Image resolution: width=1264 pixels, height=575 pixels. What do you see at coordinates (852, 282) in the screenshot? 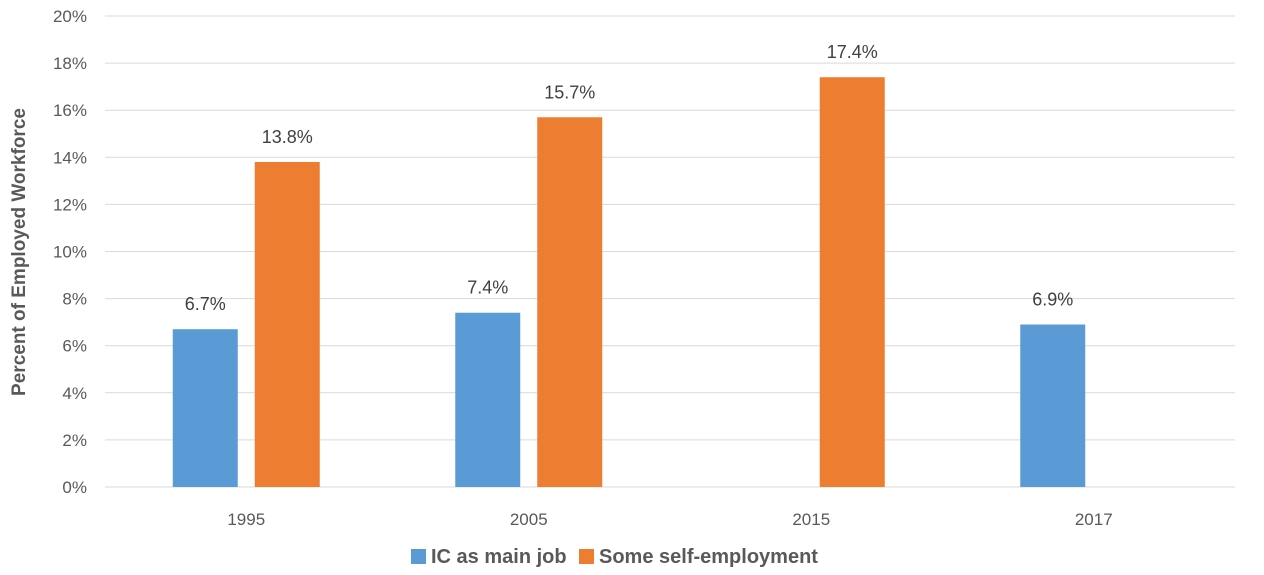
I see `bar-some-self-employment-2015` at bounding box center [852, 282].